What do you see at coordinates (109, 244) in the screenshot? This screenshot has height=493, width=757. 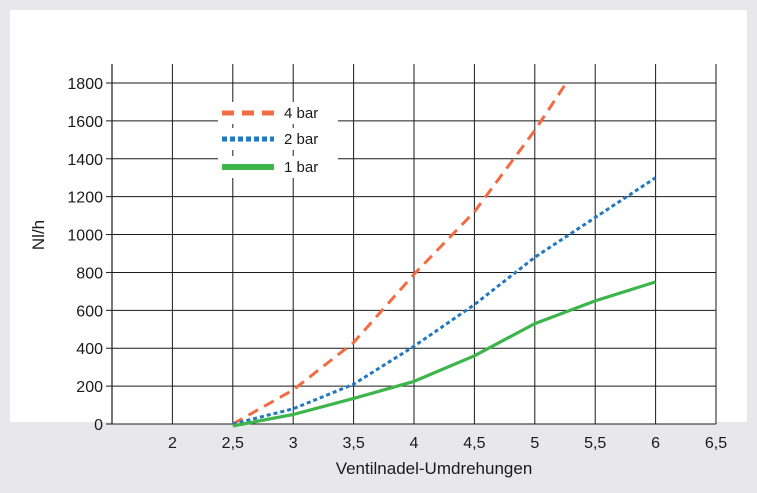 I see `axes` at bounding box center [109, 244].